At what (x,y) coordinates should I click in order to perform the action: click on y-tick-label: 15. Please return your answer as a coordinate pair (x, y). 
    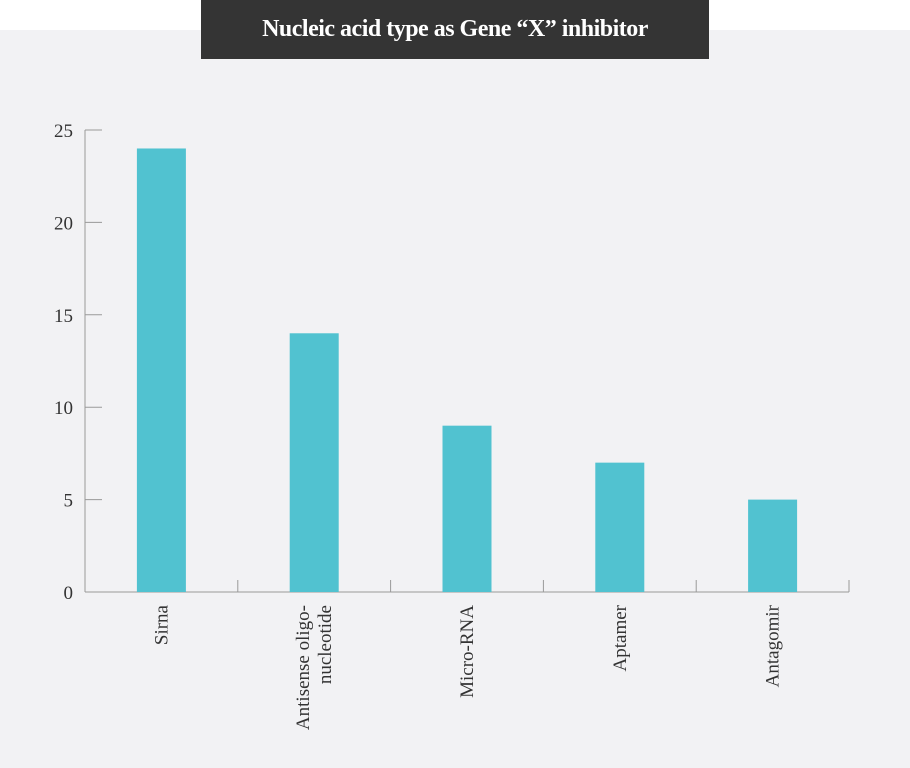
    Looking at the image, I should click on (63, 316).